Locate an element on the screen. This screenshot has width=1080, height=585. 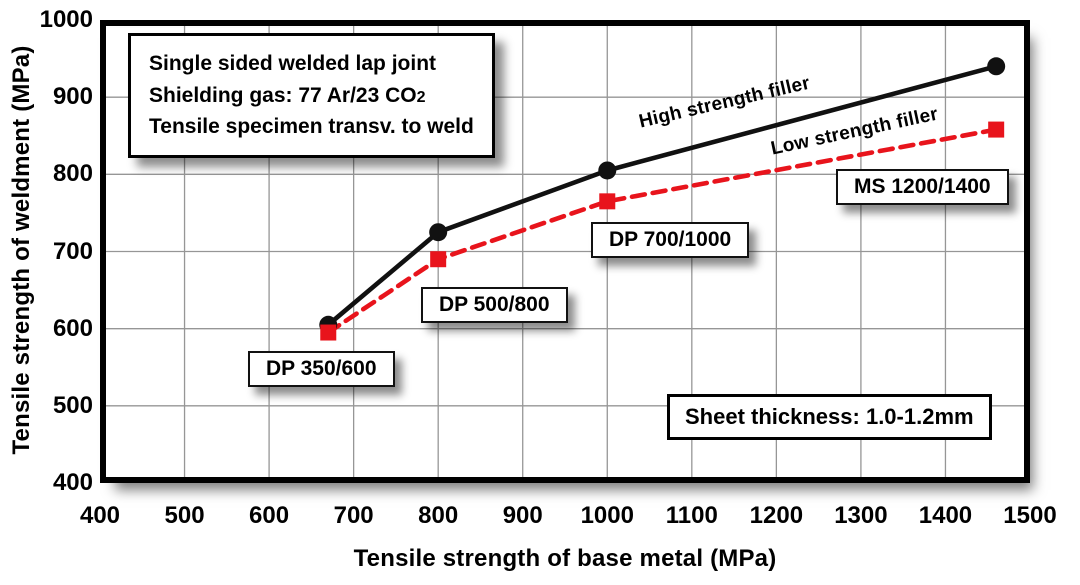
co2-subscript: 2 is located at coordinates (421, 97).